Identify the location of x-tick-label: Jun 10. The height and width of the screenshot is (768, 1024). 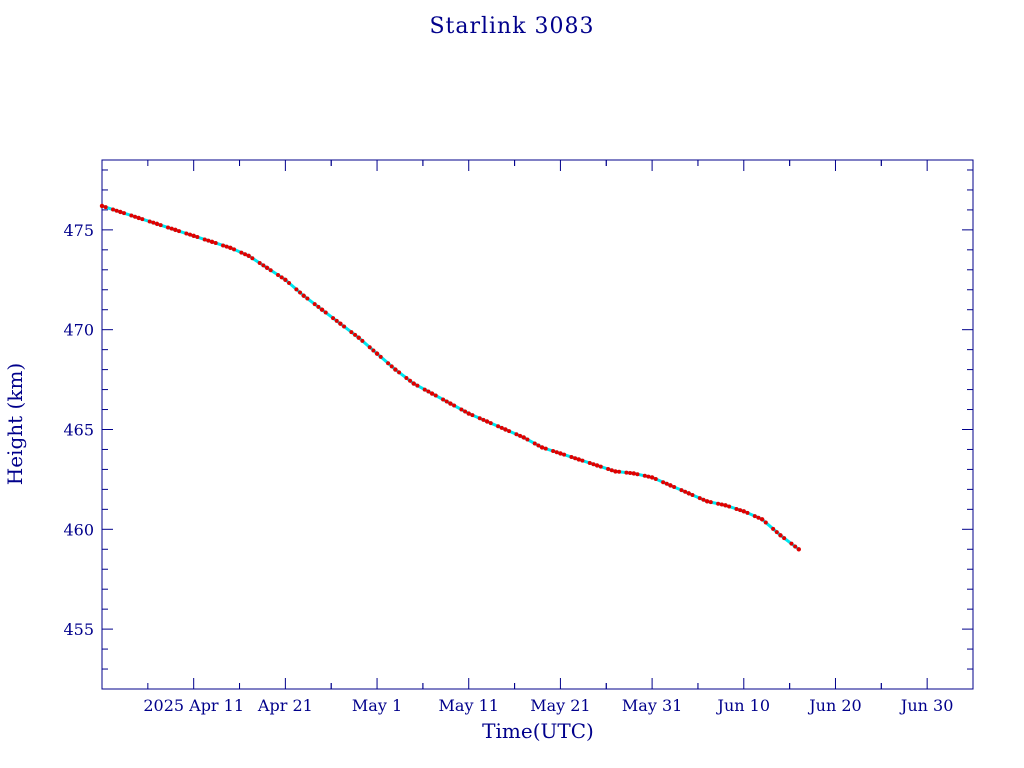
(743, 705).